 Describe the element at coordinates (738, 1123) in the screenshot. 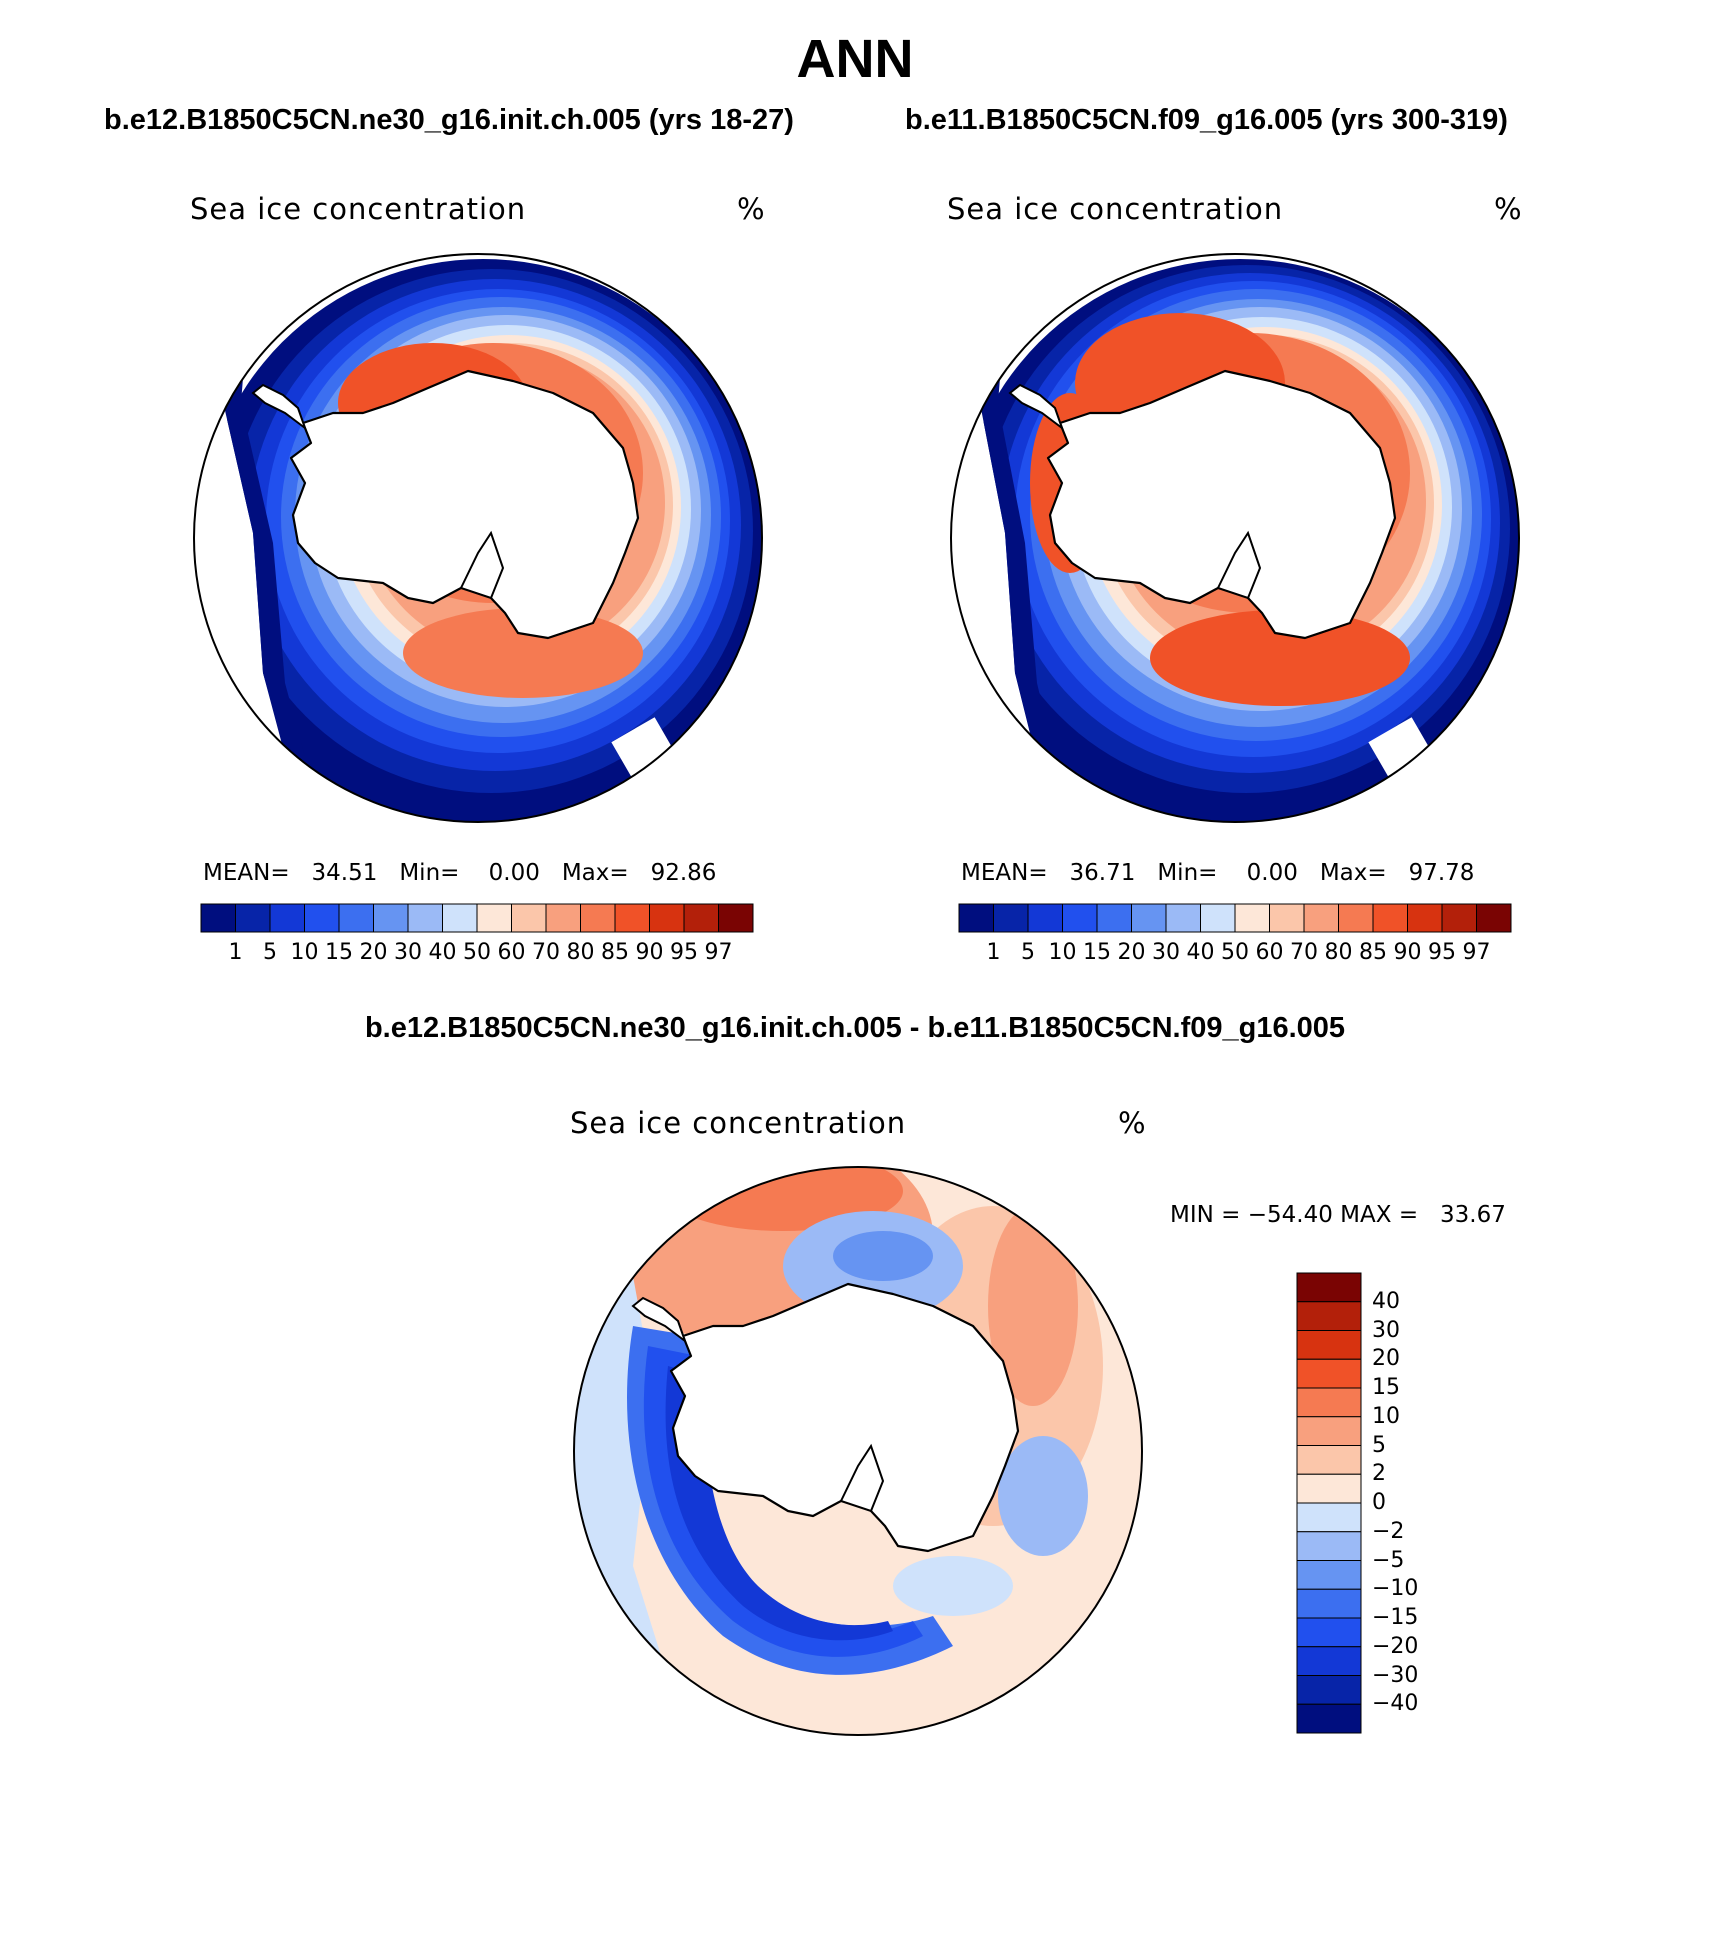

I see `diff-variable-label: Sea ice concentration` at that location.